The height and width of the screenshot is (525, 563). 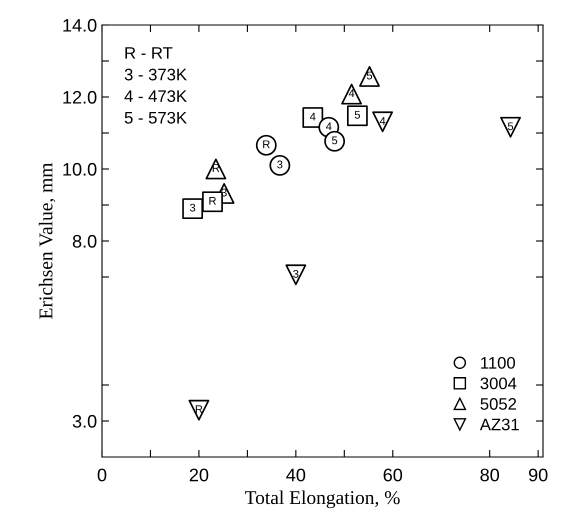 I want to click on y-tick-label: 10.0, so click(x=79, y=169).